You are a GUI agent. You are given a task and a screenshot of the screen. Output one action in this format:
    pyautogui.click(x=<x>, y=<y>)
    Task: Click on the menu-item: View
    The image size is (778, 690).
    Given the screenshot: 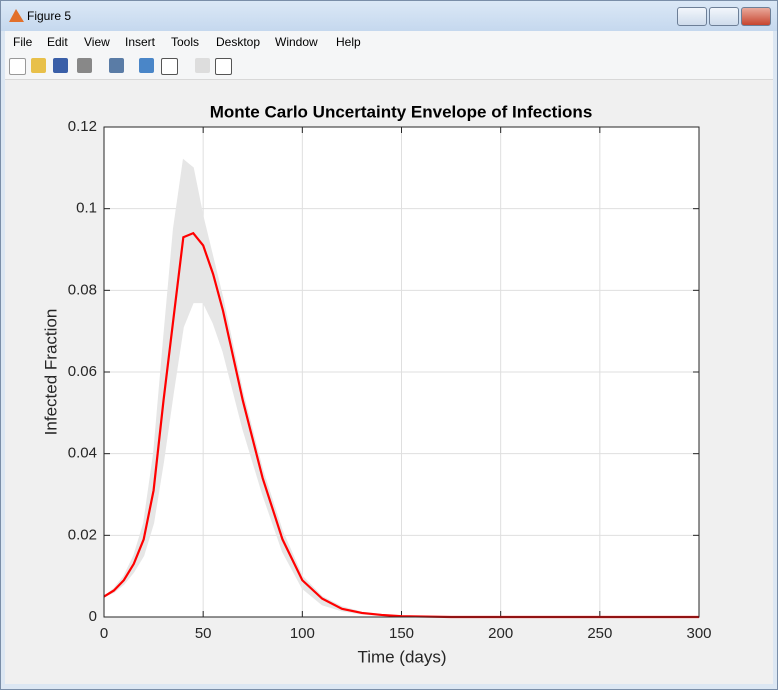 What is the action you would take?
    pyautogui.click(x=97, y=42)
    